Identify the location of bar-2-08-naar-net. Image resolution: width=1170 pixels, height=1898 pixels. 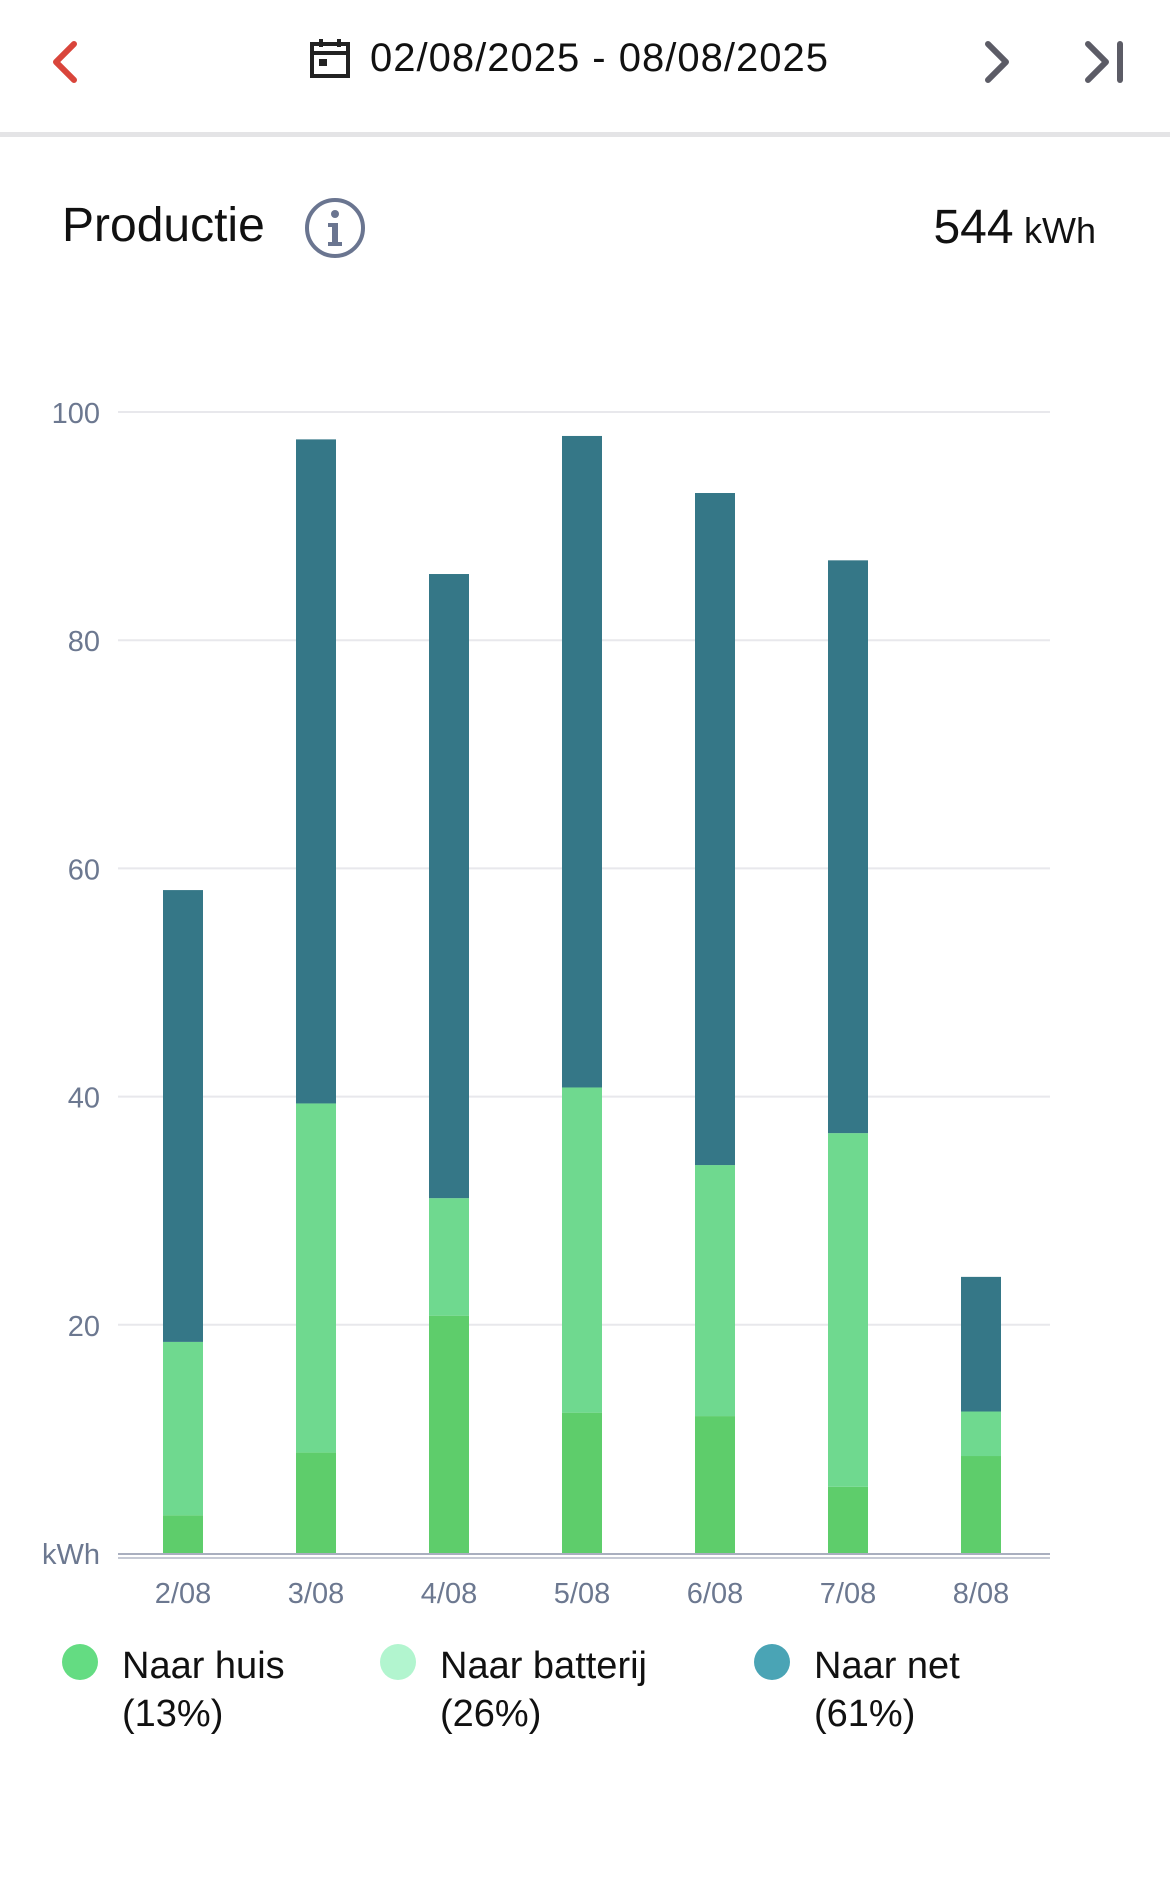
(183, 1116).